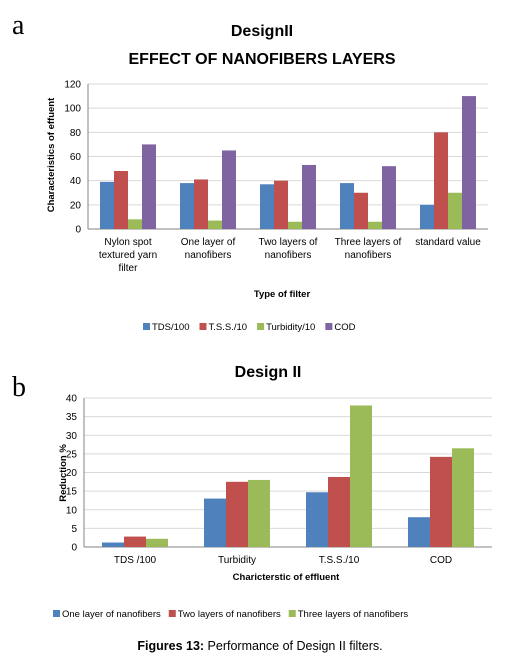 This screenshot has height=667, width=520. Describe the element at coordinates (72, 492) in the screenshot. I see `b-y-tick-label: 15` at that location.